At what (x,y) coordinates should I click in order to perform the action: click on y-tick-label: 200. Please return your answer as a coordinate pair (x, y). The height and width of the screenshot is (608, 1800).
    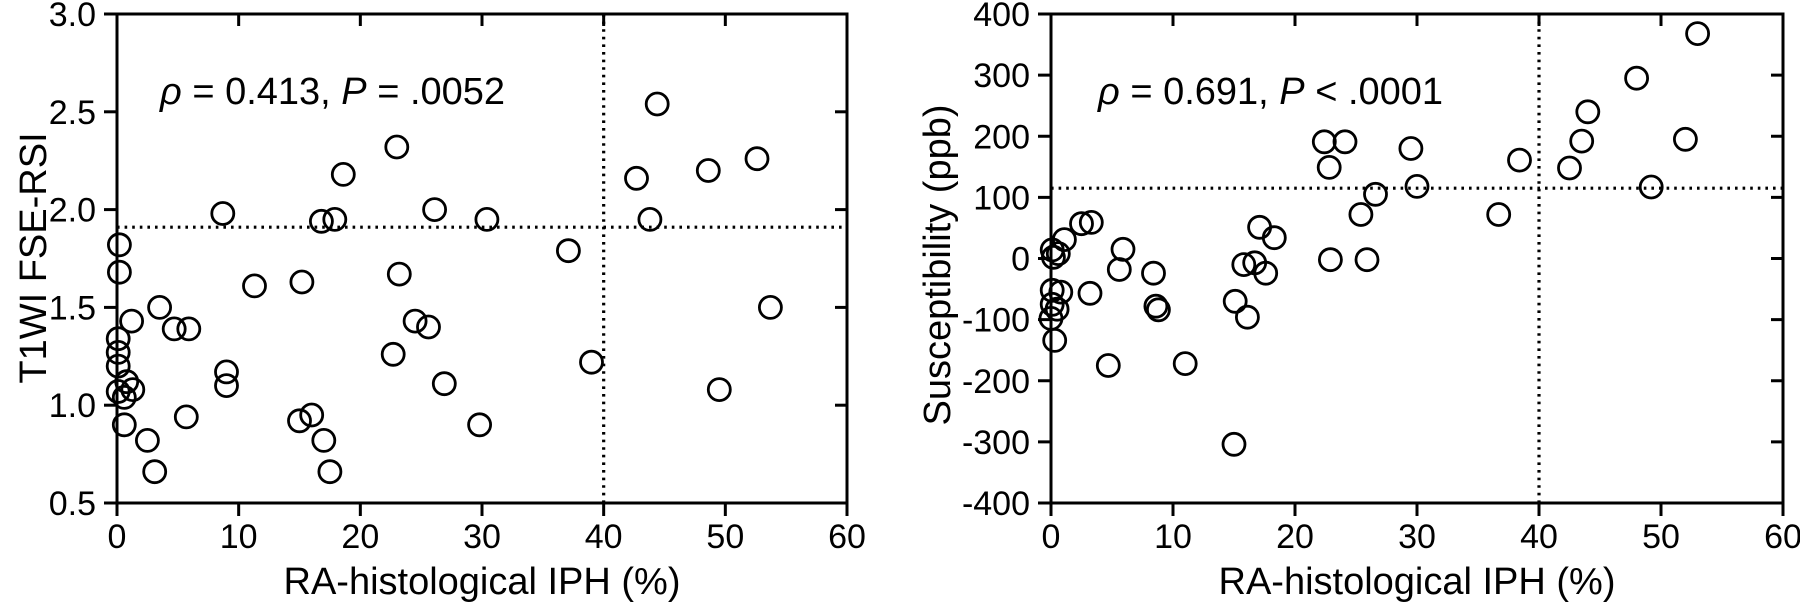
    Looking at the image, I should click on (1001, 137).